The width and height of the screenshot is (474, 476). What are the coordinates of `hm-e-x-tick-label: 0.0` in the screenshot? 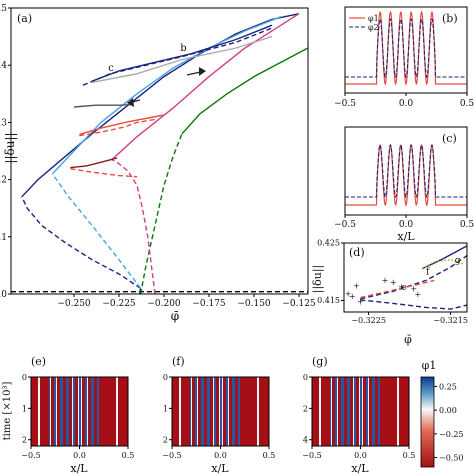 It's located at (79, 455).